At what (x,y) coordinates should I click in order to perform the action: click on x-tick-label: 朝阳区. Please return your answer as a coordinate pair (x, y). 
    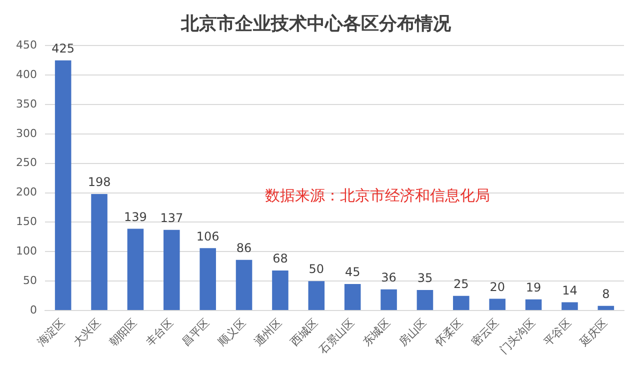
    Looking at the image, I should click on (123, 332).